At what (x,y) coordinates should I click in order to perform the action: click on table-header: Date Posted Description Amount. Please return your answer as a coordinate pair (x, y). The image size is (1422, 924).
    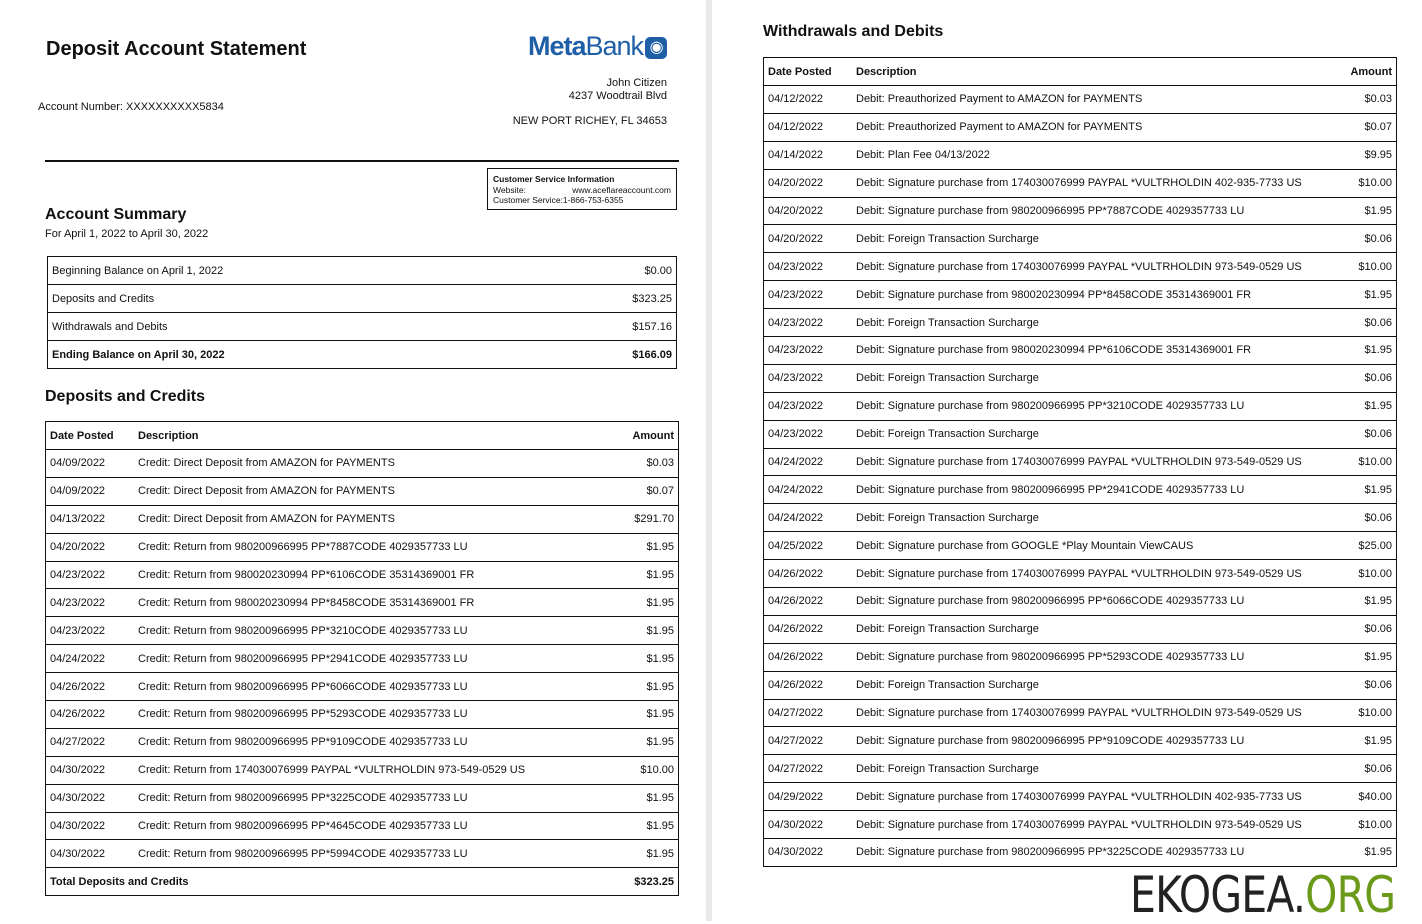
    Looking at the image, I should click on (1080, 71).